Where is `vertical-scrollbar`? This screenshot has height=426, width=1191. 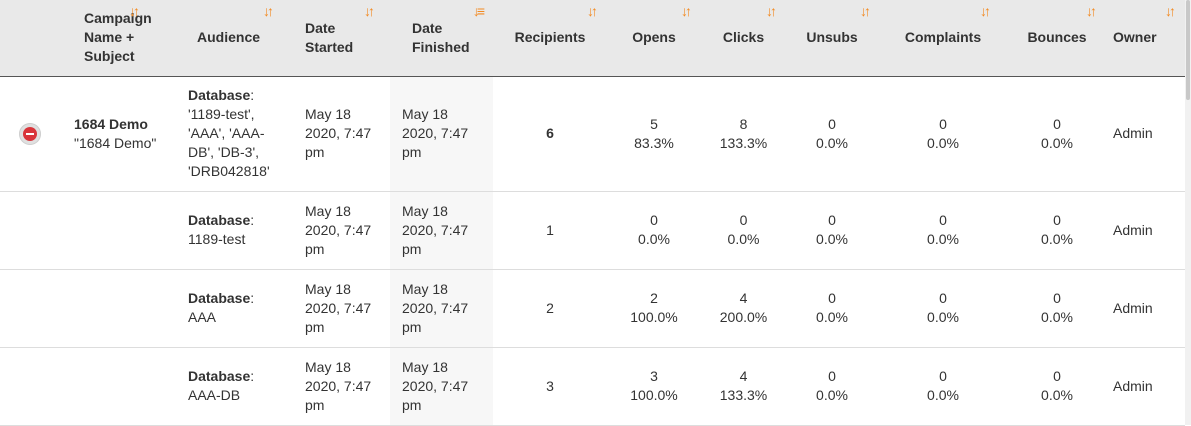
vertical-scrollbar is located at coordinates (1188, 212).